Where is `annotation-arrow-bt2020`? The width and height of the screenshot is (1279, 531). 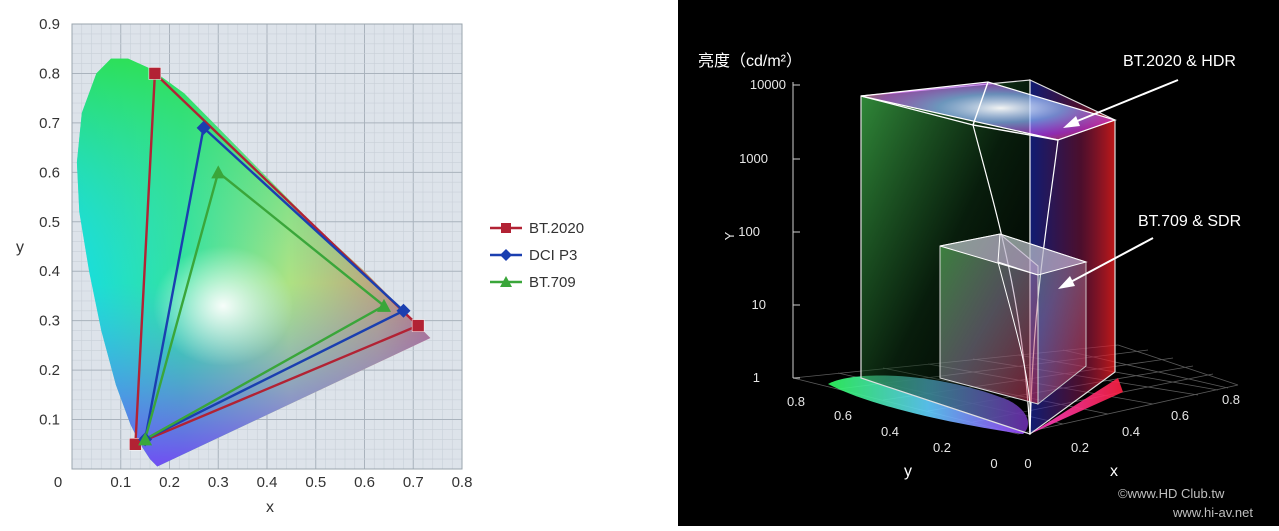
annotation-arrow-bt2020 is located at coordinates (1121, 103).